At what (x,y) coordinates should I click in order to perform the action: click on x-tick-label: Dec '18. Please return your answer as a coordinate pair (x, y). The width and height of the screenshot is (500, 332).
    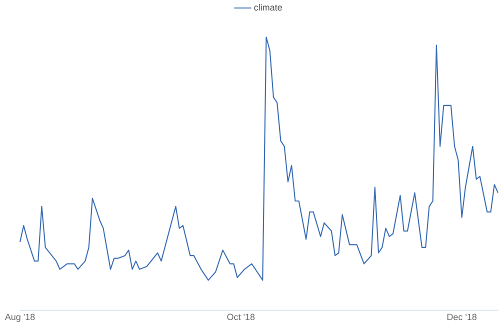
    Looking at the image, I should click on (462, 317).